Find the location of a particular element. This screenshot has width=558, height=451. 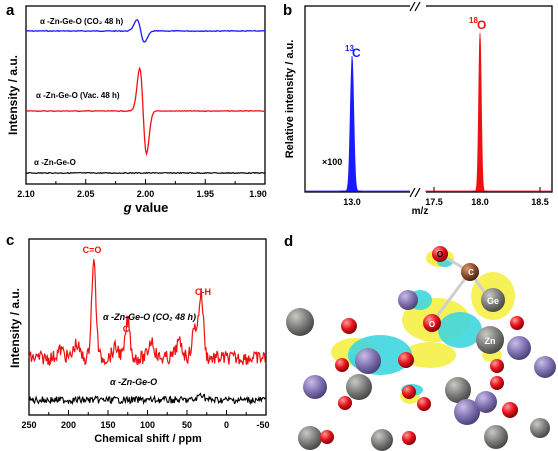

panel-a-series-base is located at coordinates (145, 173).